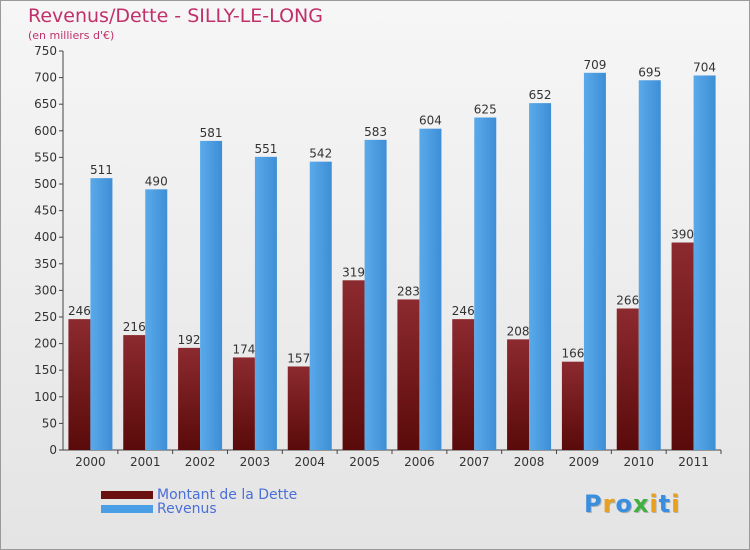 Image resolution: width=750 pixels, height=550 pixels. What do you see at coordinates (408, 291) in the screenshot?
I see `data-label-debt: 283` at bounding box center [408, 291].